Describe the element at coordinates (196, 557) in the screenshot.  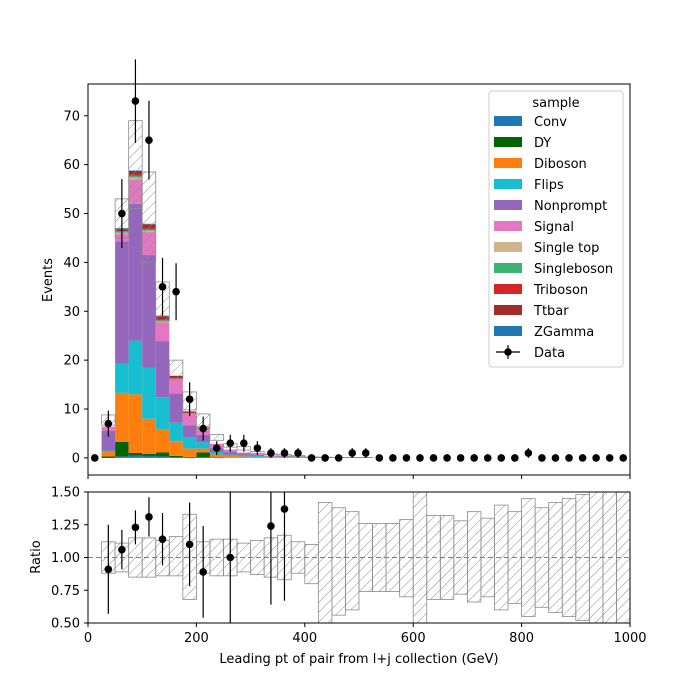
I see `ratio-points` at that location.